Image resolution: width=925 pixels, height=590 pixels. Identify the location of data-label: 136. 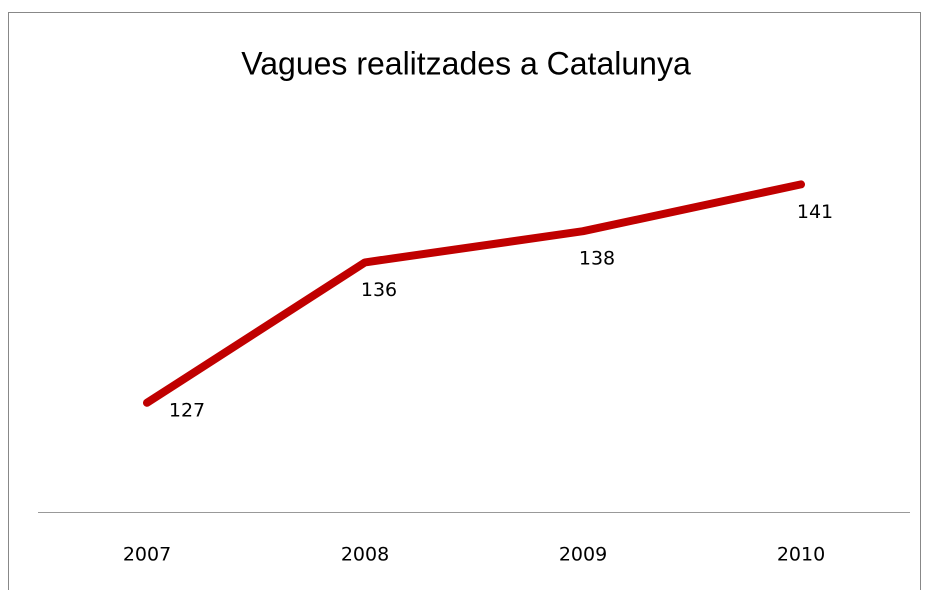
(379, 290).